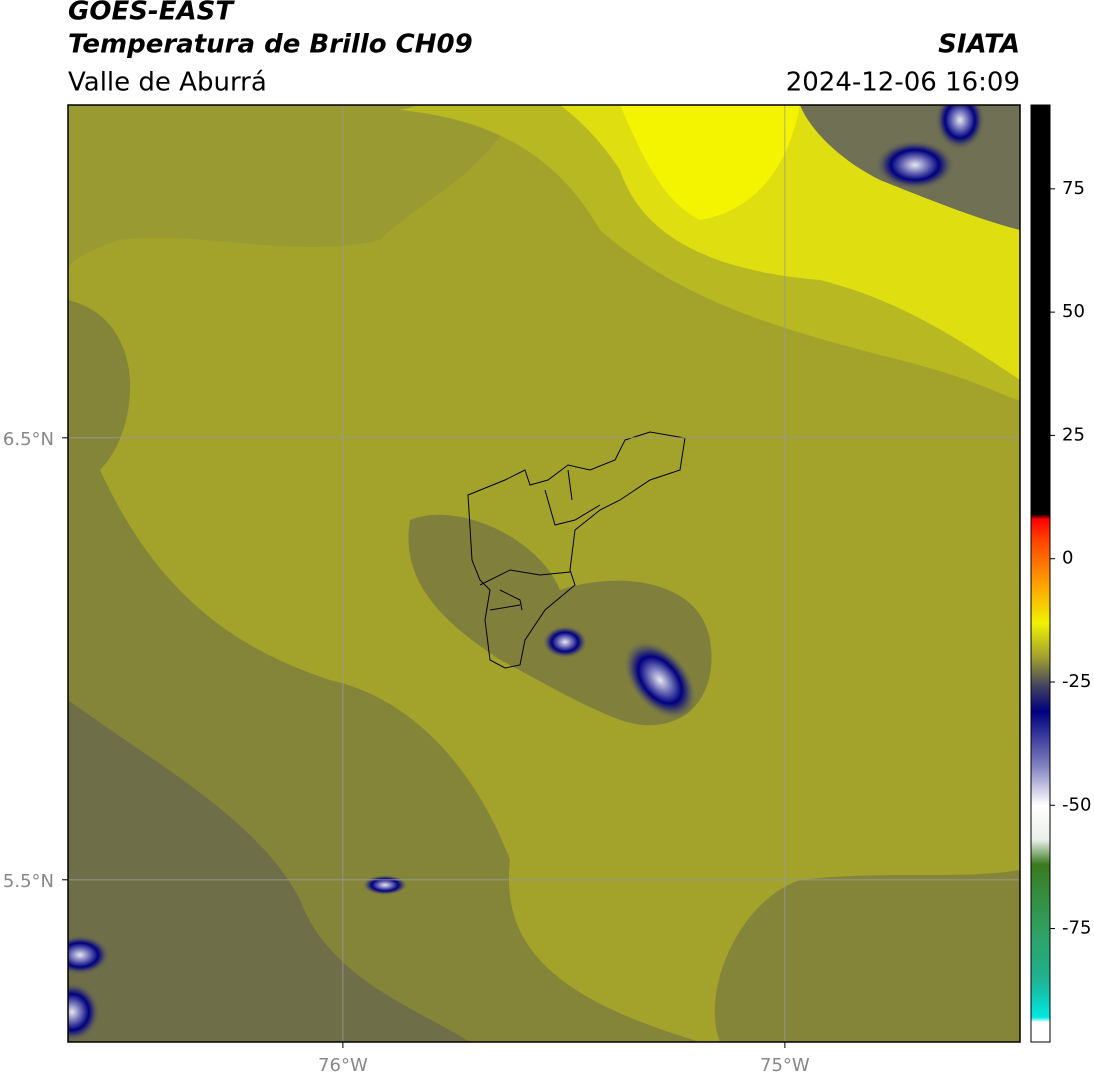 The width and height of the screenshot is (1094, 1082). Describe the element at coordinates (151, 13) in the screenshot. I see `title: GOES-EAST` at that location.